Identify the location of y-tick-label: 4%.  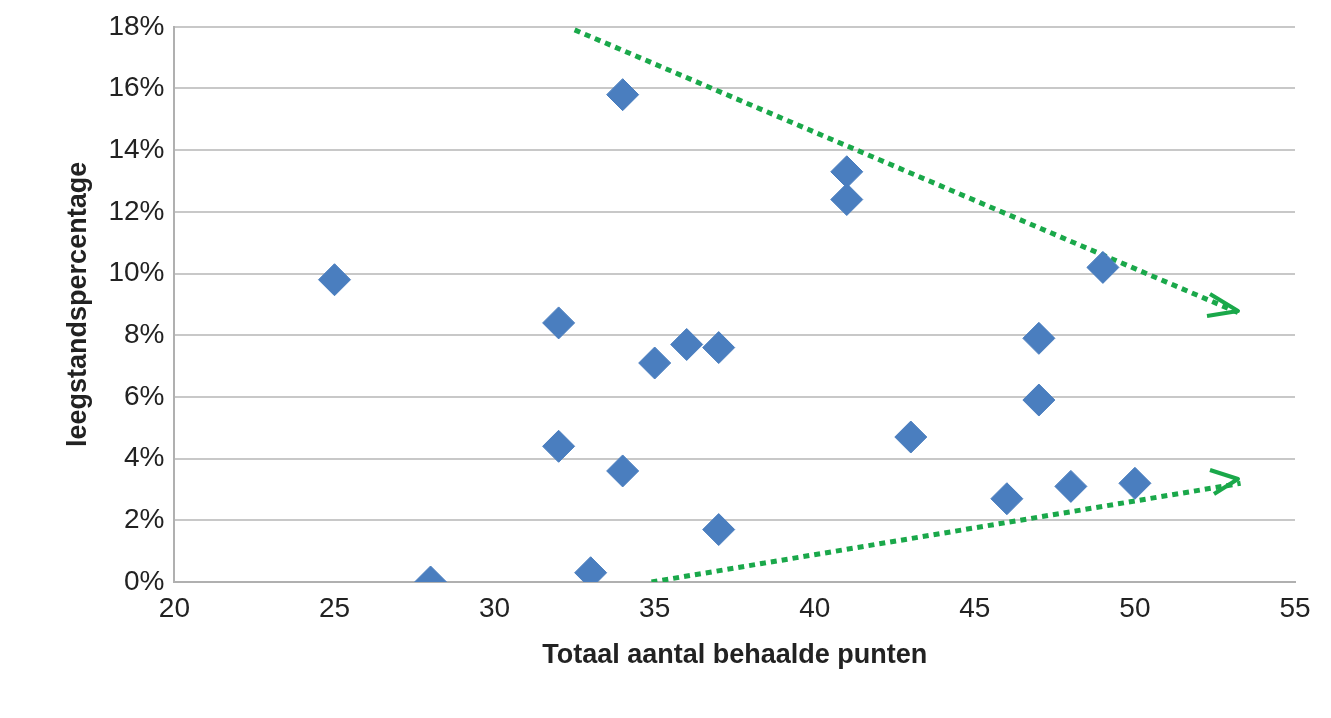
(144, 457).